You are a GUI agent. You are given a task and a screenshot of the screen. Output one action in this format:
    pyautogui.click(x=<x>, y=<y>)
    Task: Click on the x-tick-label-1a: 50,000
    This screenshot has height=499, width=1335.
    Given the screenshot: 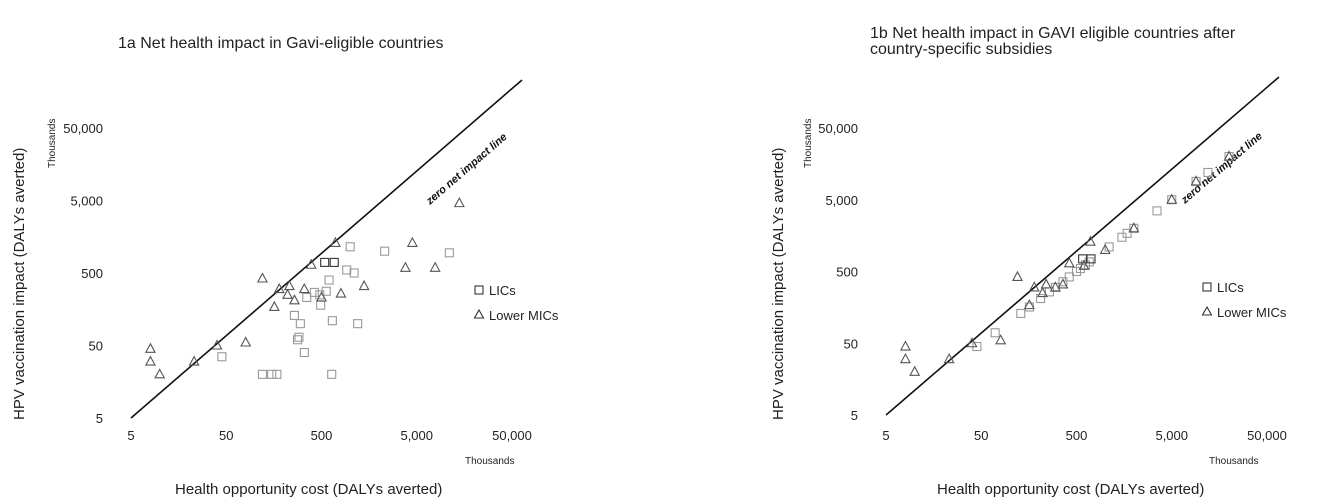 What is the action you would take?
    pyautogui.click(x=512, y=435)
    